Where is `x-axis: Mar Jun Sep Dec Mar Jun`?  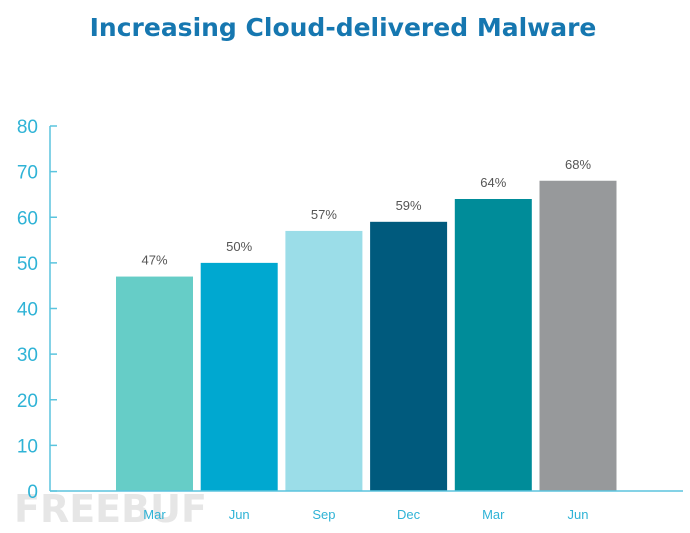 x-axis: Mar Jun Sep Dec Mar Jun is located at coordinates (366, 506).